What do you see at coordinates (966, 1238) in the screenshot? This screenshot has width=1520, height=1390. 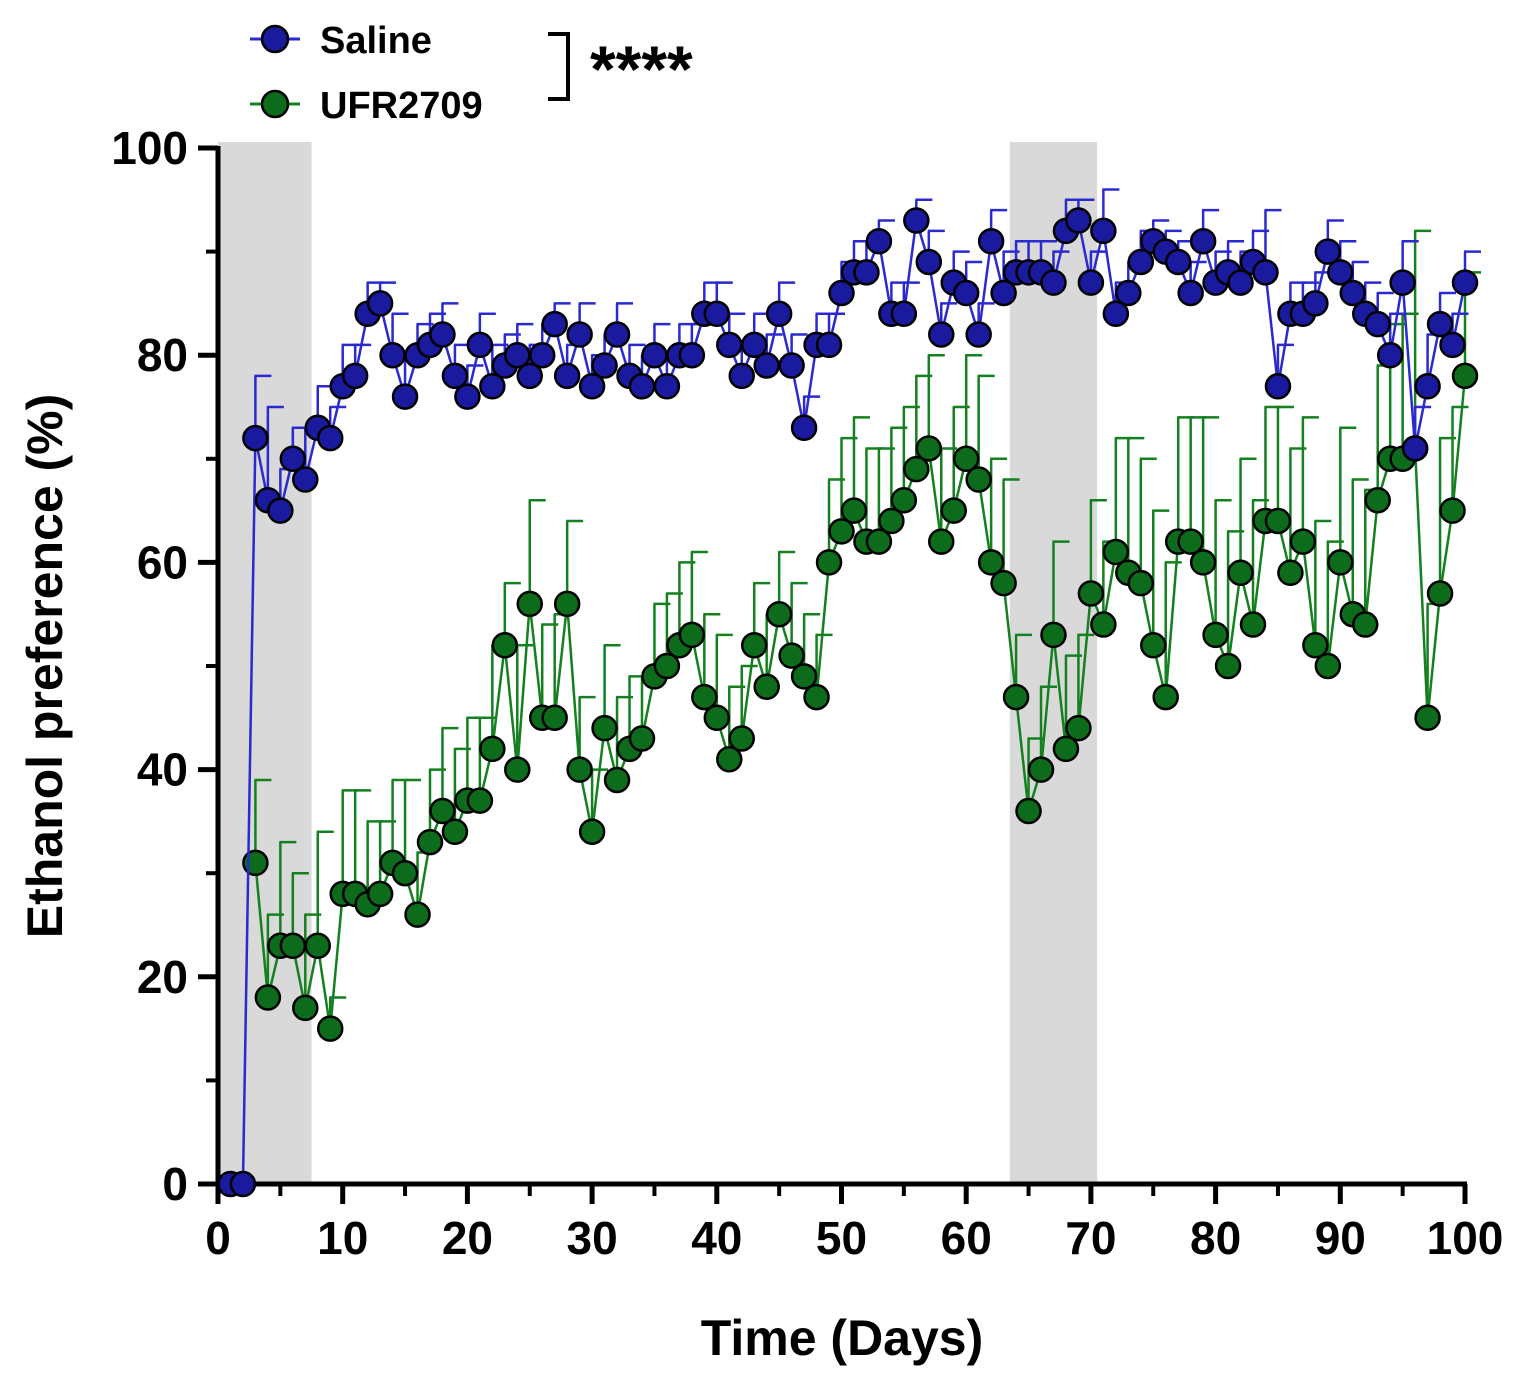 I see `x-tick-label: 60` at bounding box center [966, 1238].